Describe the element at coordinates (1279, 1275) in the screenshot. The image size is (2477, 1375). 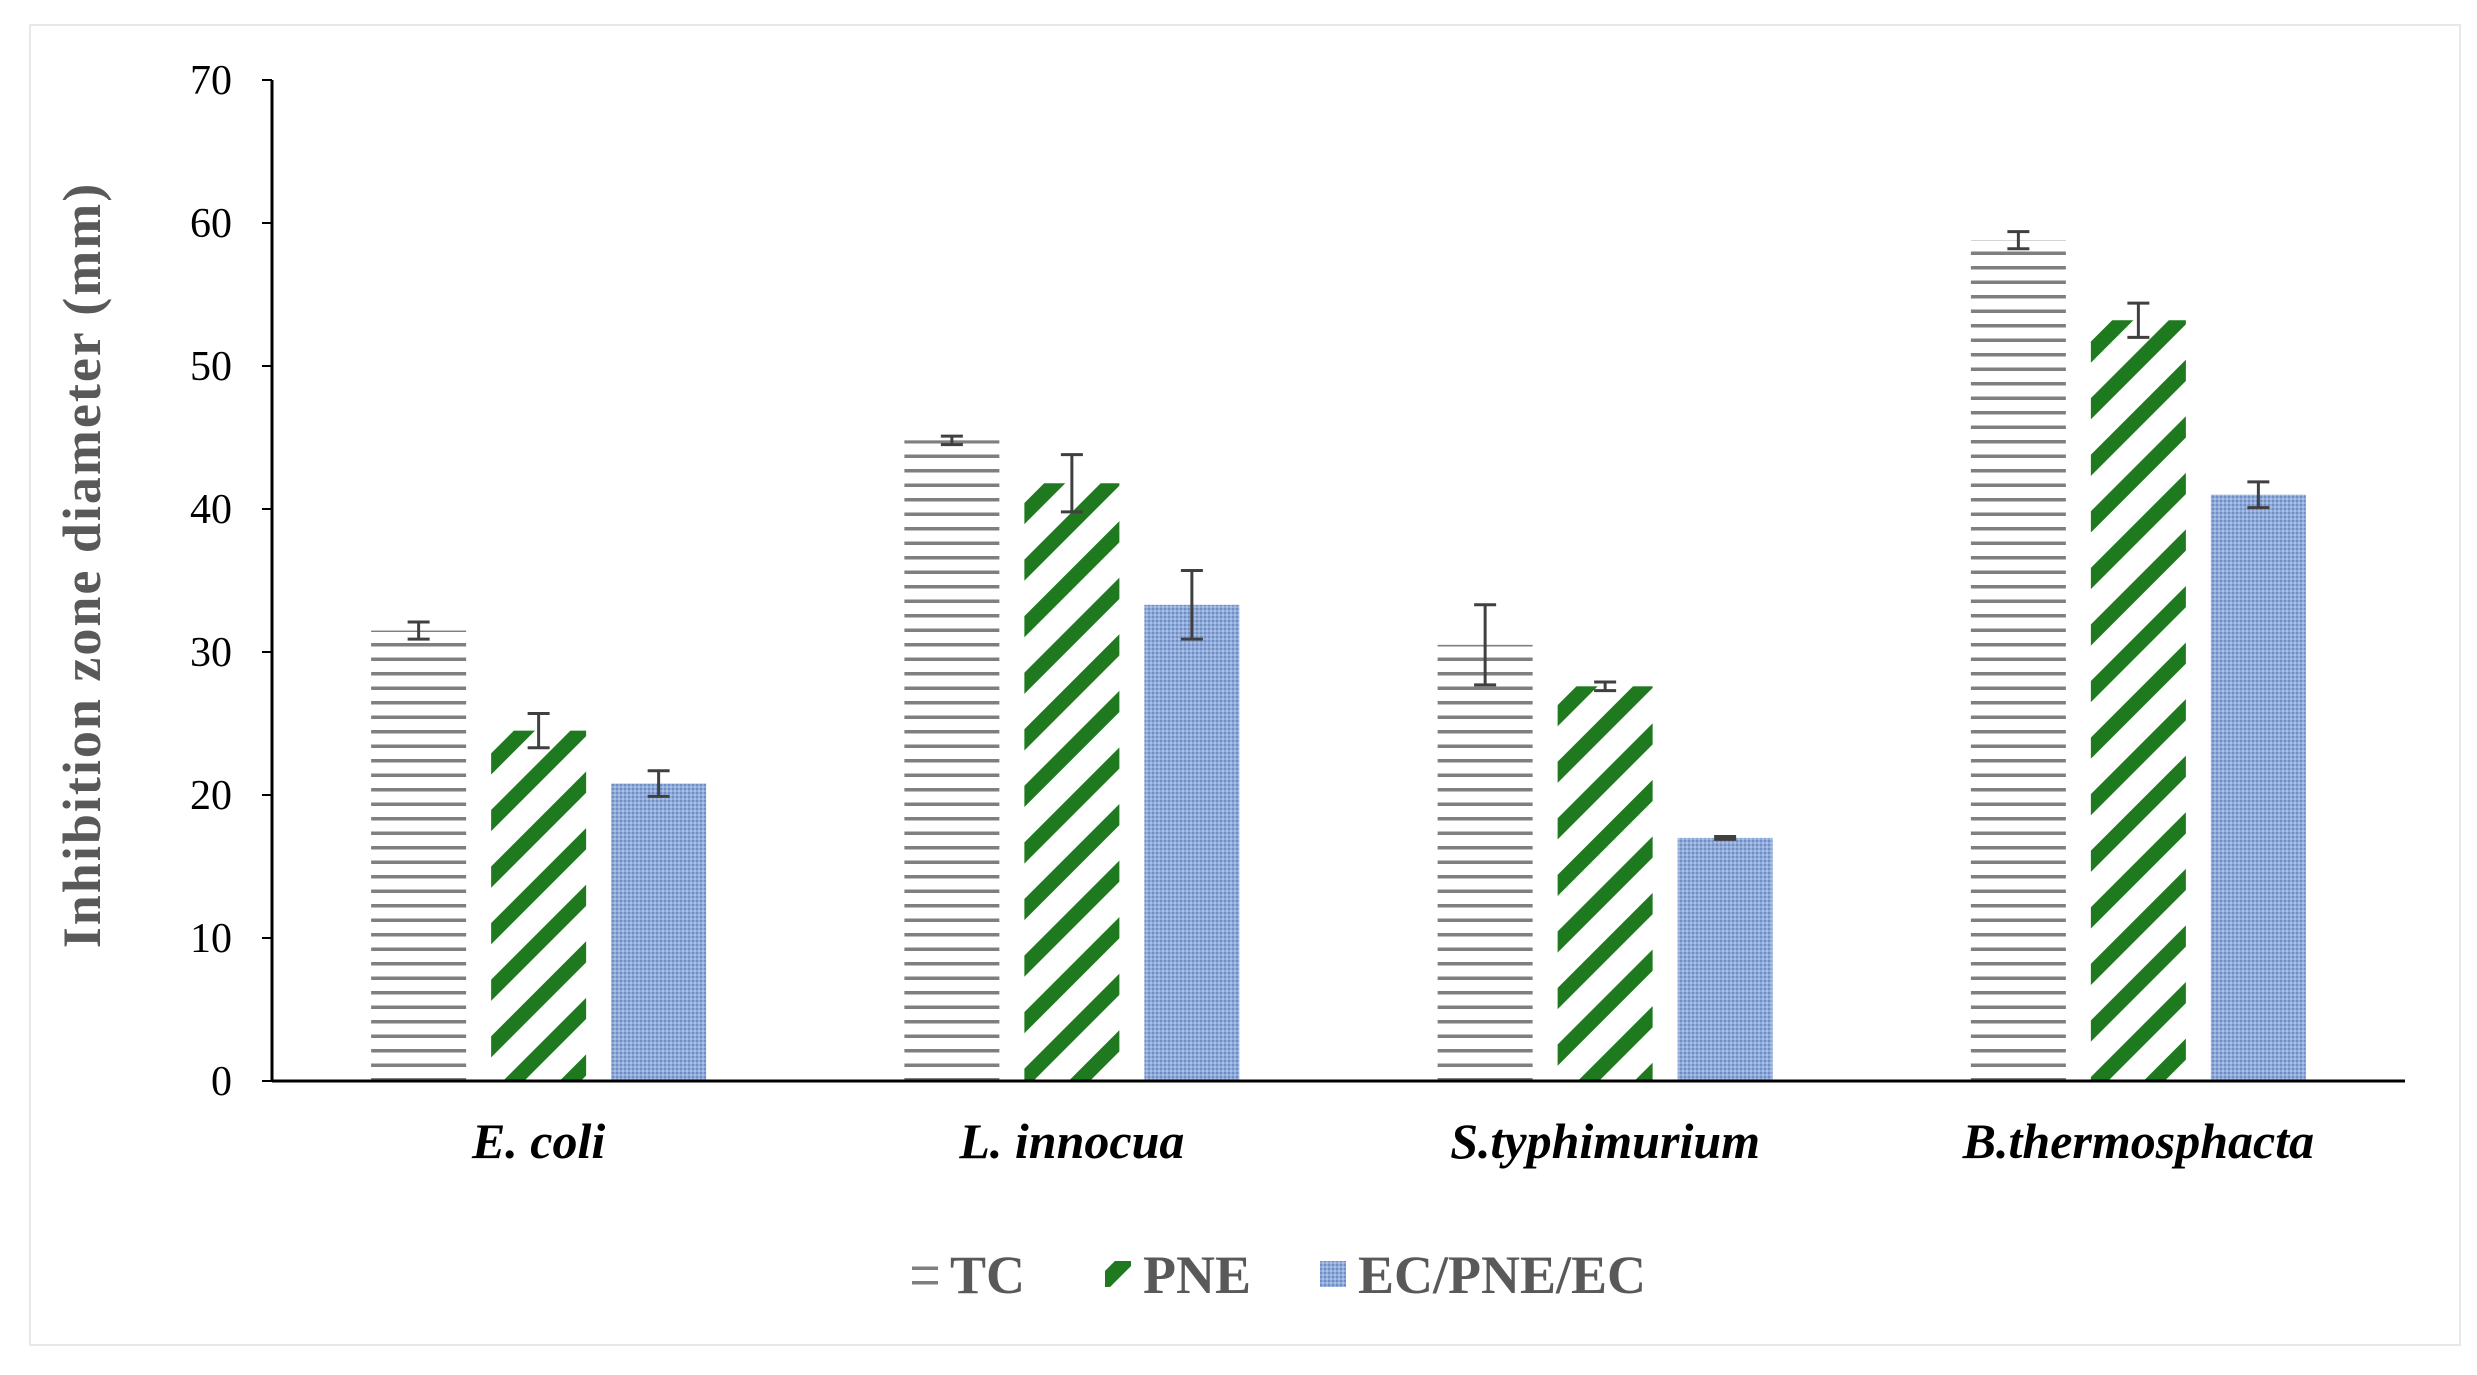
I see `legend: TC PNE EC/PNE/EC` at that location.